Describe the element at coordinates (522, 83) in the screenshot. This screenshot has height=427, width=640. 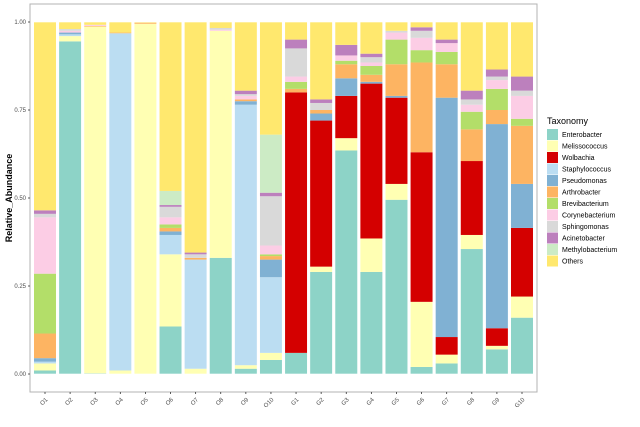
I see `bar-segment-G10-acinetobacter` at that location.